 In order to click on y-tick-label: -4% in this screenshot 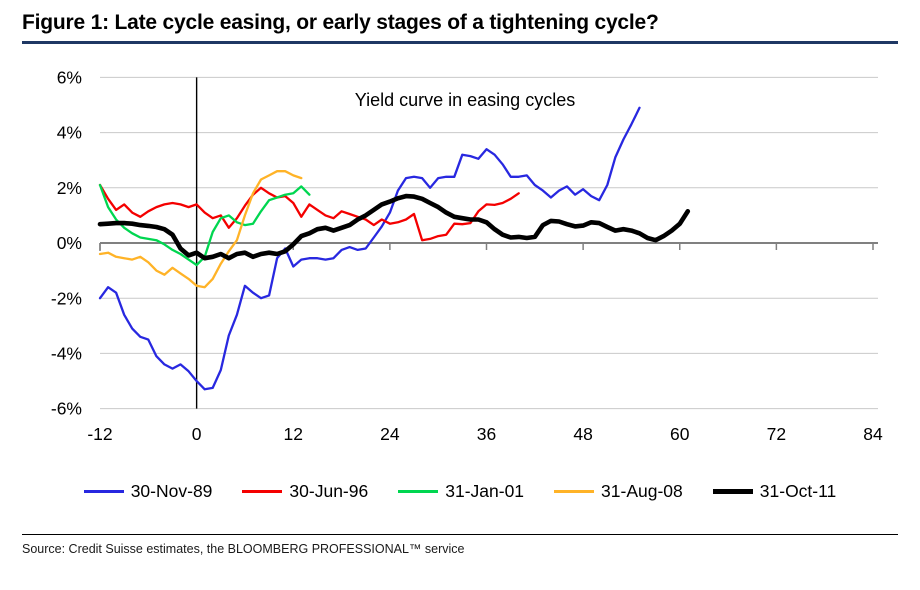, I will do `click(66, 354)`.